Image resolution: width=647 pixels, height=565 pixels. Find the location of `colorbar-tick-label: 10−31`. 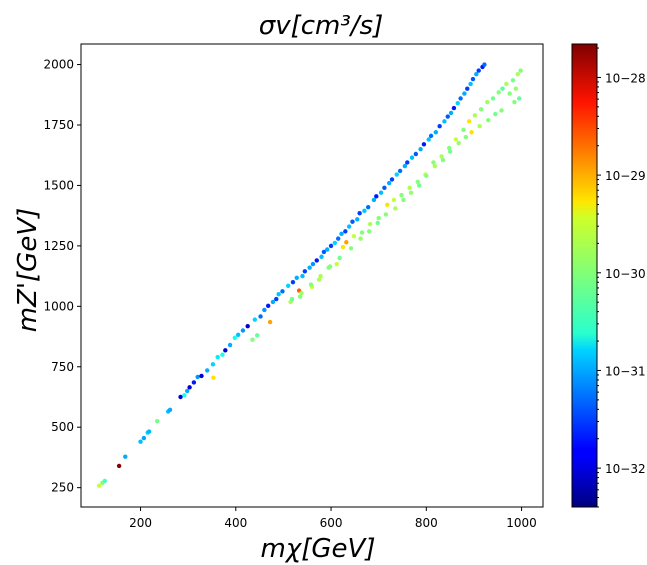

colorbar-tick-label: 10−31 is located at coordinates (625, 371).